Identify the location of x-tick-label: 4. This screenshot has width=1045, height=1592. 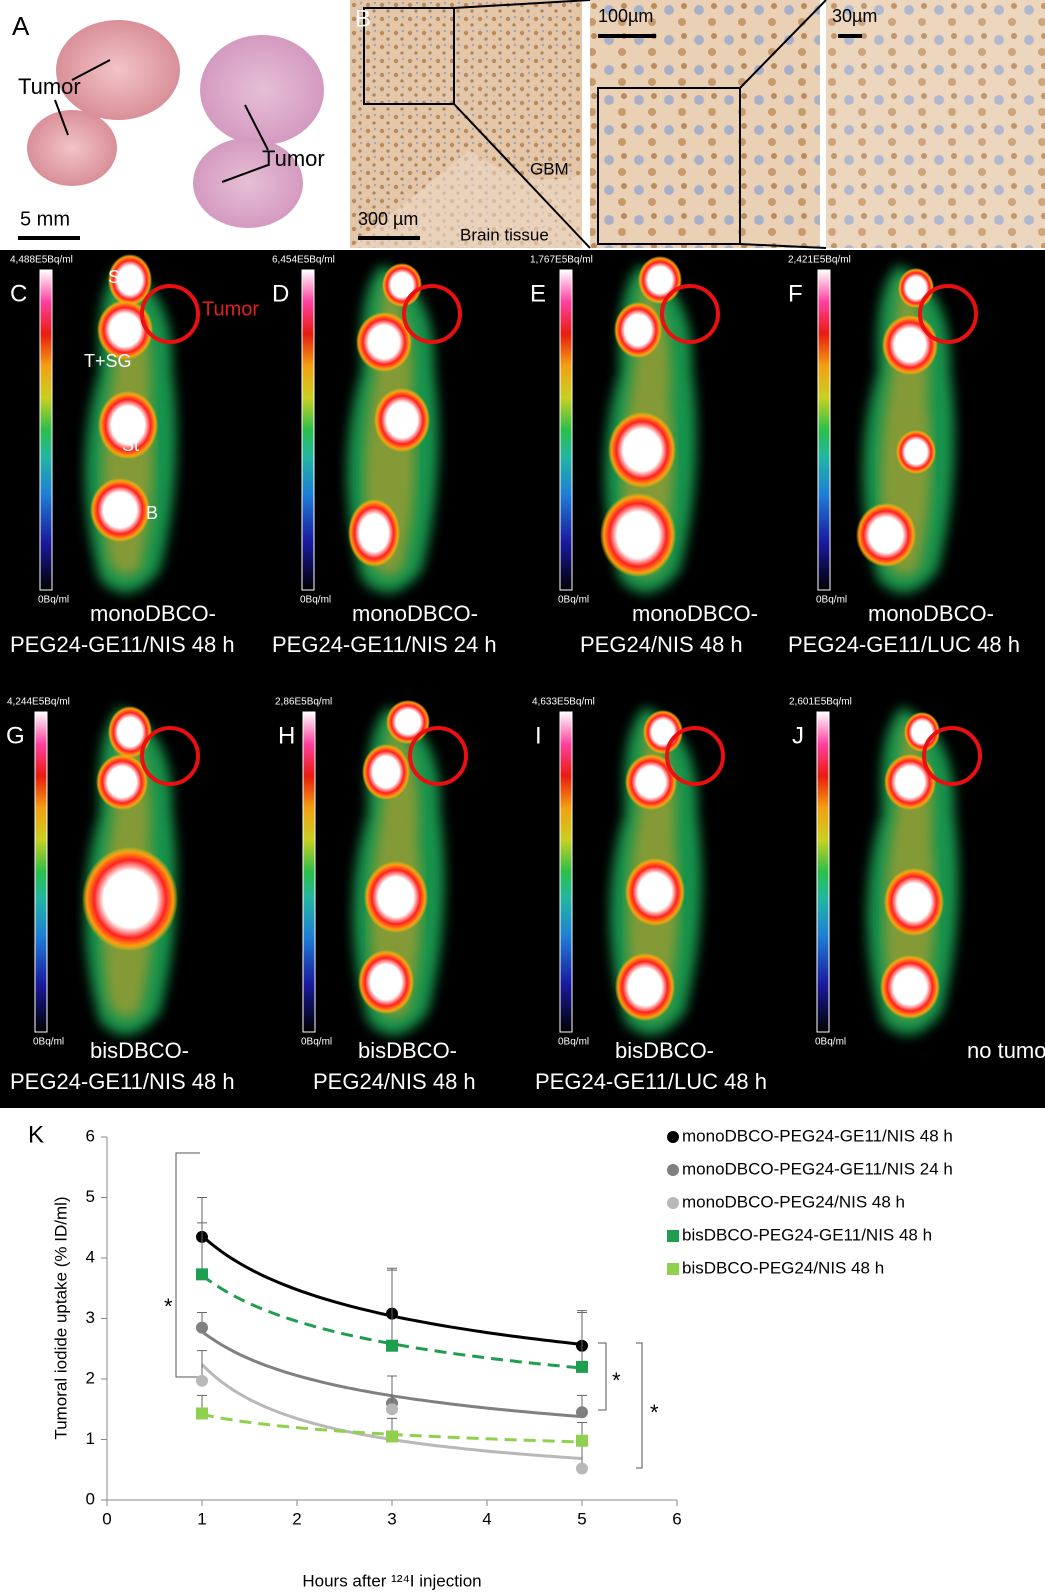
(486, 1518).